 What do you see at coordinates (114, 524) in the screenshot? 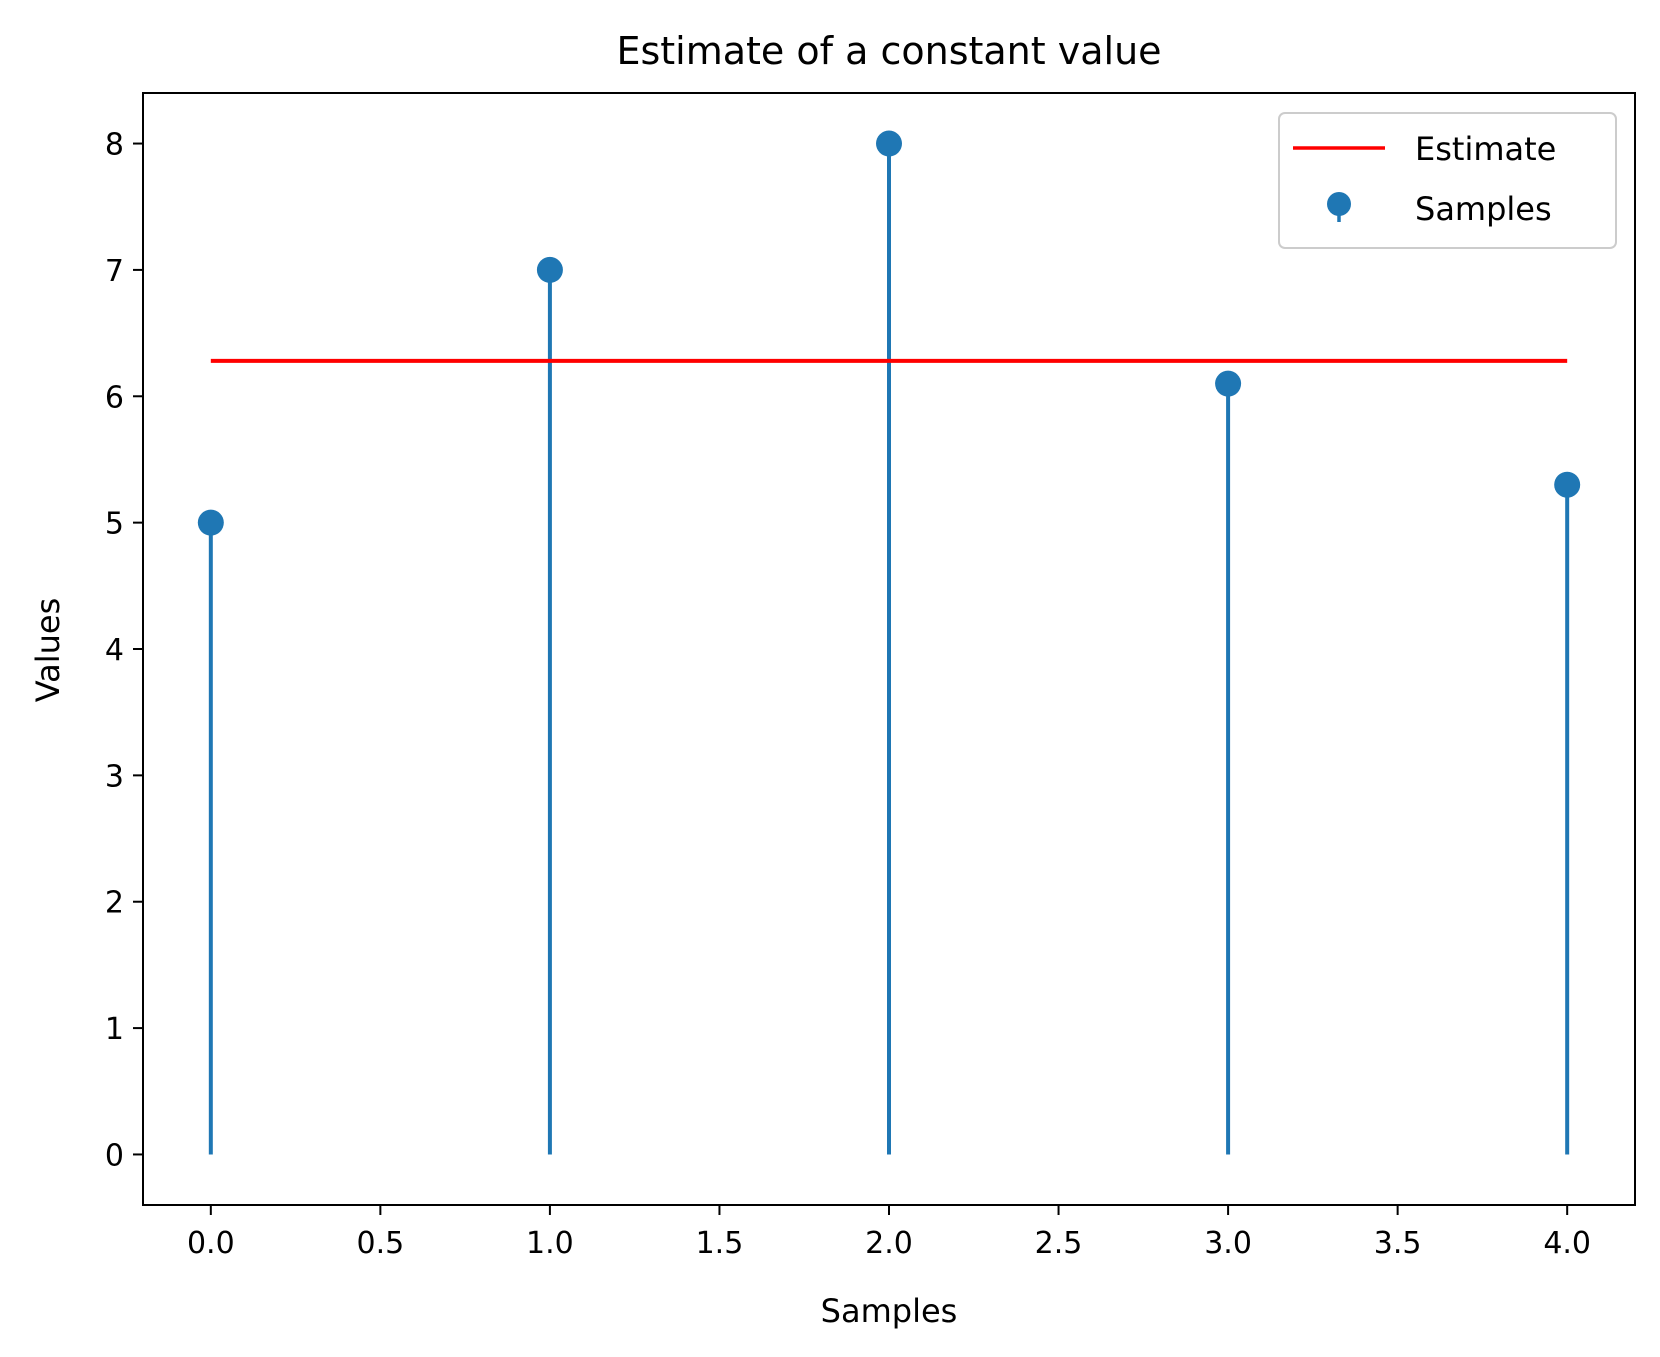
I see `y-tick-label: 5` at bounding box center [114, 524].